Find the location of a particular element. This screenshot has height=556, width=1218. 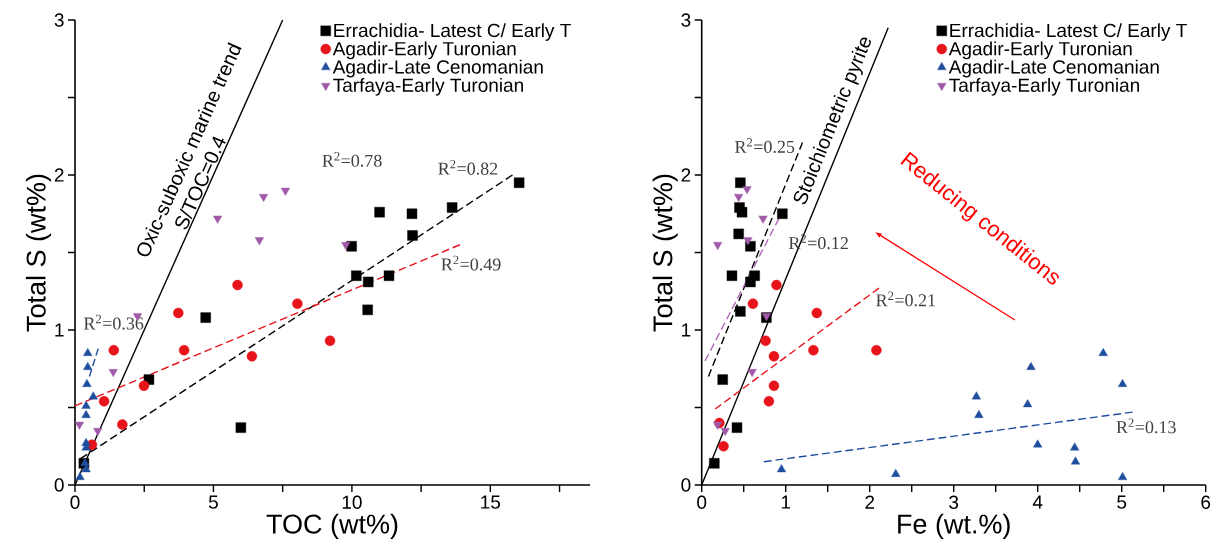

annotation: R$^{2}$=0.82 is located at coordinates (468, 167).